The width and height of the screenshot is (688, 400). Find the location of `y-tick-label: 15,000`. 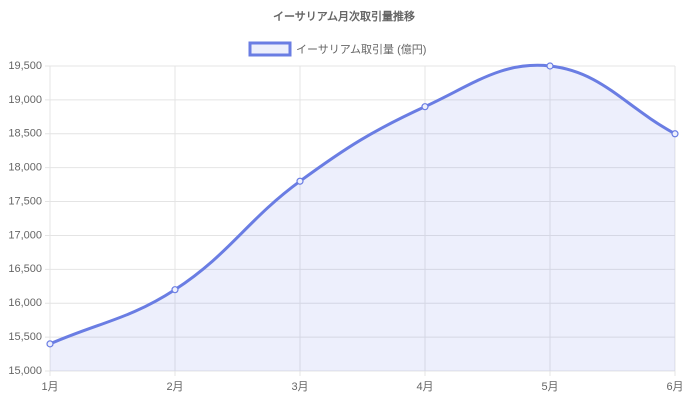

y-tick-label: 15,000 is located at coordinates (25, 371).